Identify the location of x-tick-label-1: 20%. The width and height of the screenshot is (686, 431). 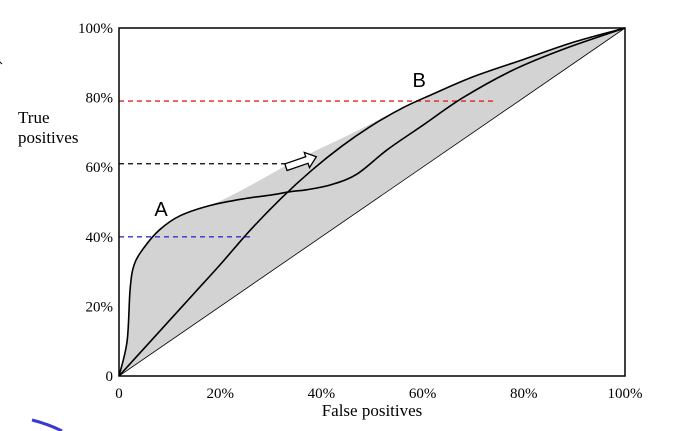
(220, 394).